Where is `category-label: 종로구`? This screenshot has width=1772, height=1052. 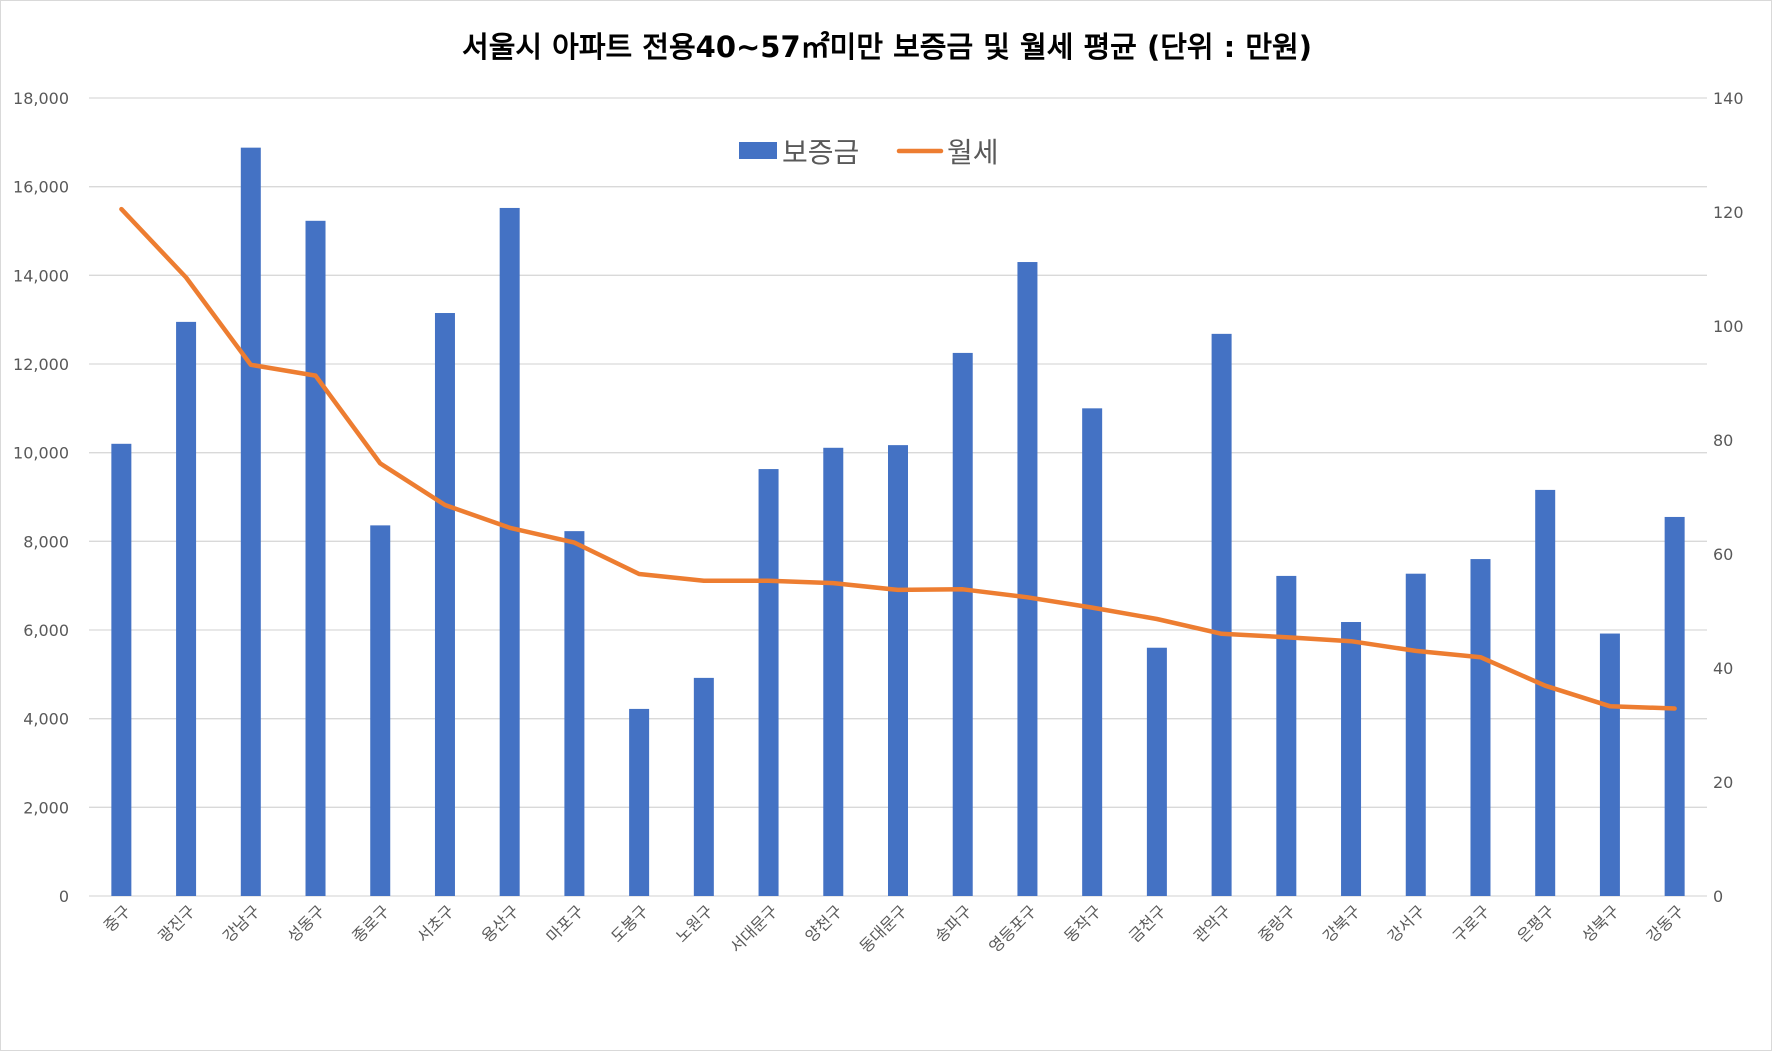
category-label: 종로구 is located at coordinates (370, 923).